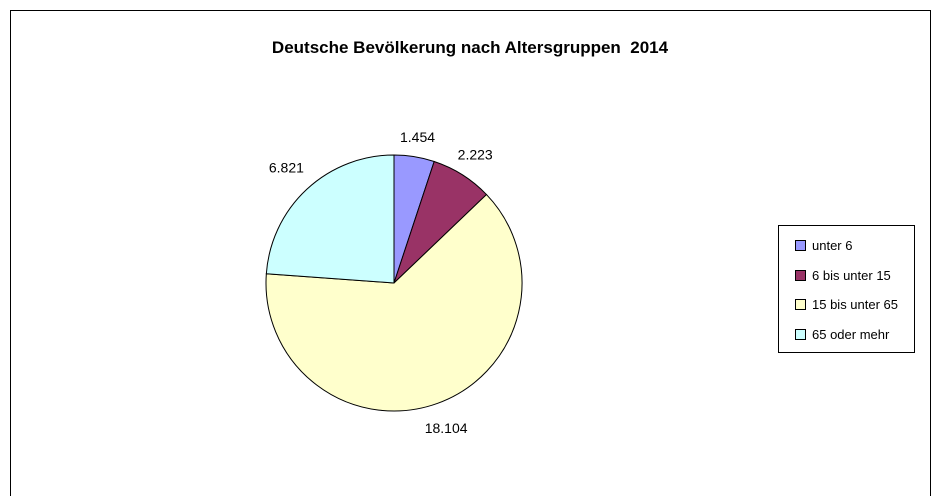  What do you see at coordinates (446, 428) in the screenshot?
I see `data-label-15-bis-unter-65: 18.104` at bounding box center [446, 428].